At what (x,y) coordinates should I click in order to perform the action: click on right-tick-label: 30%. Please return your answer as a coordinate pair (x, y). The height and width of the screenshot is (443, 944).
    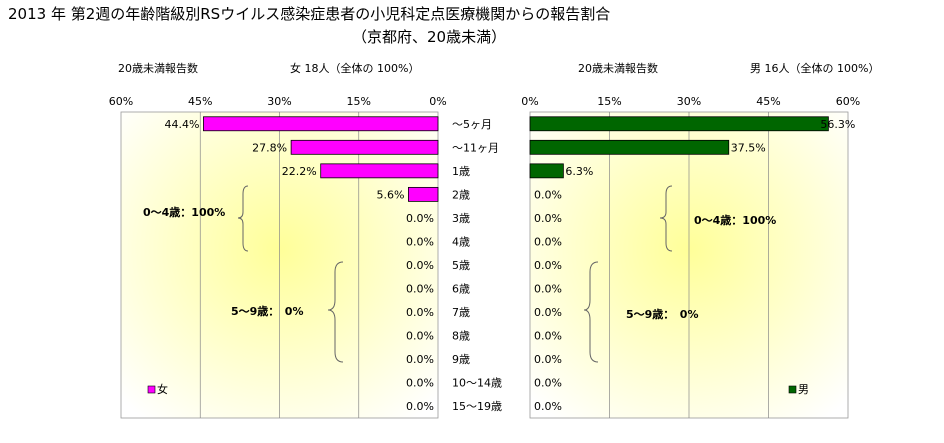
    Looking at the image, I should click on (689, 101).